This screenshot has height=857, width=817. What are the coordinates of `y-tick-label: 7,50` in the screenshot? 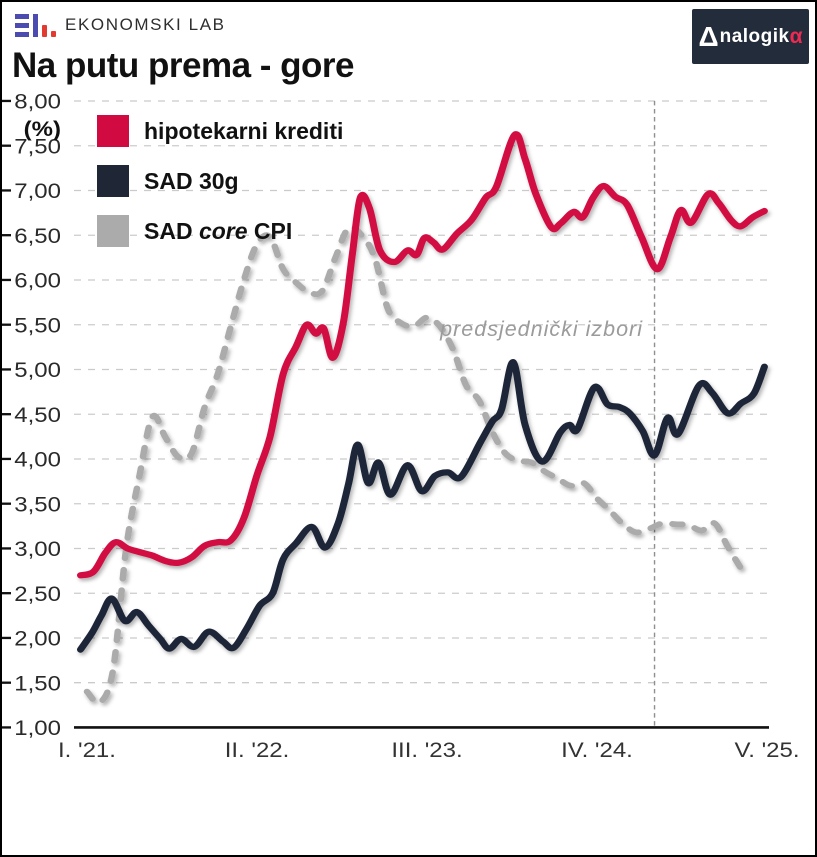 It's located at (37, 146).